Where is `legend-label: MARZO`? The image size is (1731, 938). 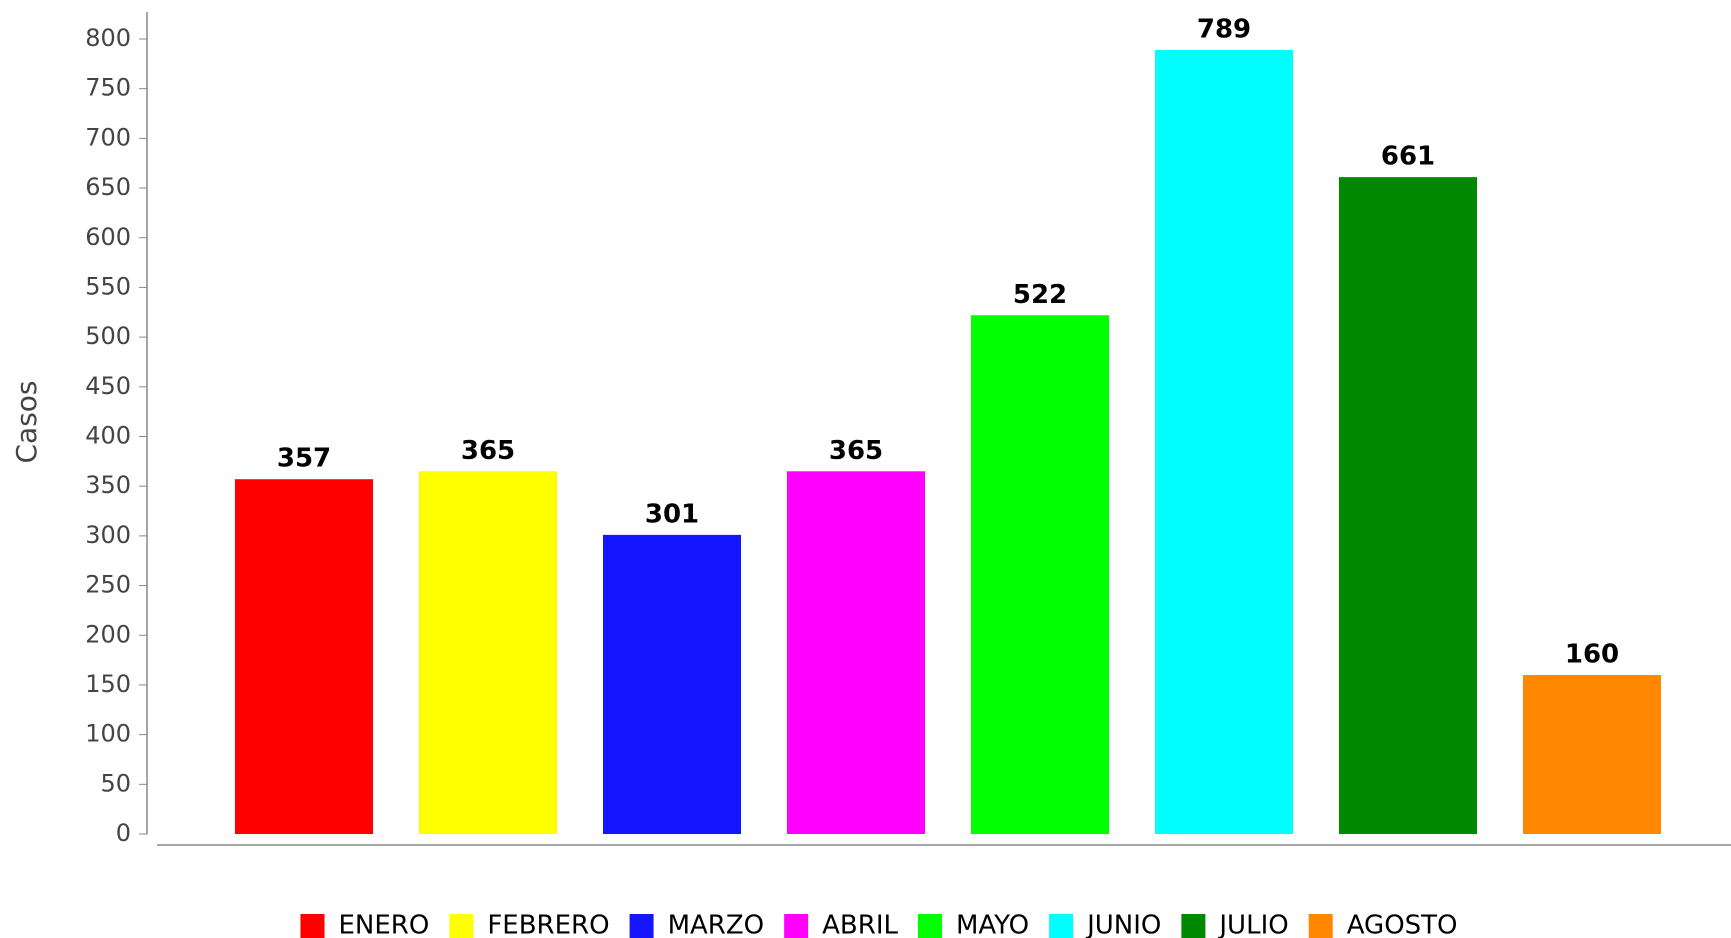
legend-label: MARZO is located at coordinates (716, 924).